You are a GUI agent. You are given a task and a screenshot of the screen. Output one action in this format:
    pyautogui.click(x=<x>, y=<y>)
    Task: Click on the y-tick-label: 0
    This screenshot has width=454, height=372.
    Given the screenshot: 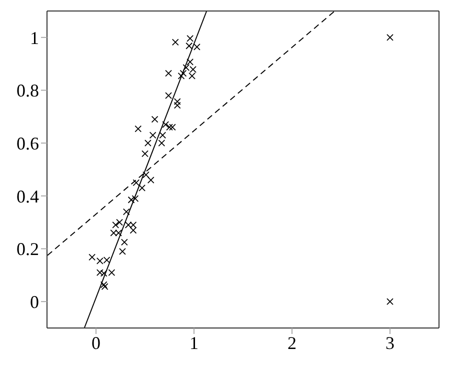 What is the action you would take?
    pyautogui.click(x=34, y=302)
    